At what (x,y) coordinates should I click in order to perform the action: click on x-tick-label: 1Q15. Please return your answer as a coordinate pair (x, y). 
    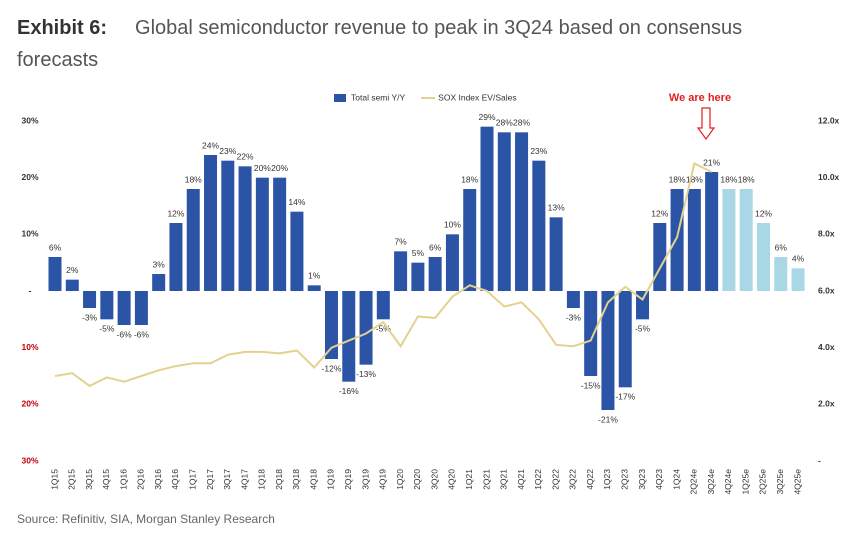
    Looking at the image, I should click on (54, 479).